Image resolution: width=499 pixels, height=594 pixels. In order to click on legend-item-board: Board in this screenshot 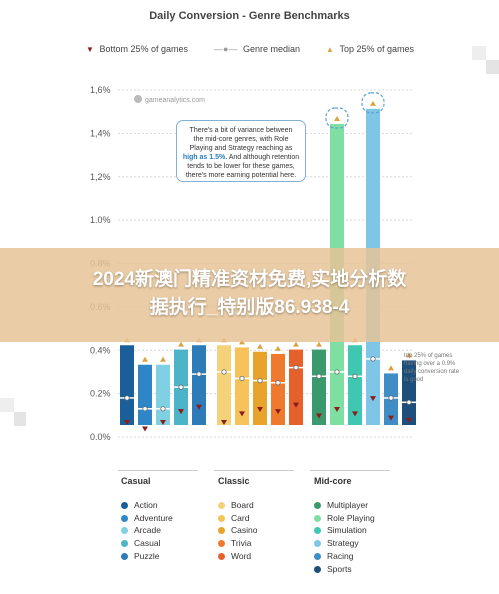, I will do `click(236, 505)`.